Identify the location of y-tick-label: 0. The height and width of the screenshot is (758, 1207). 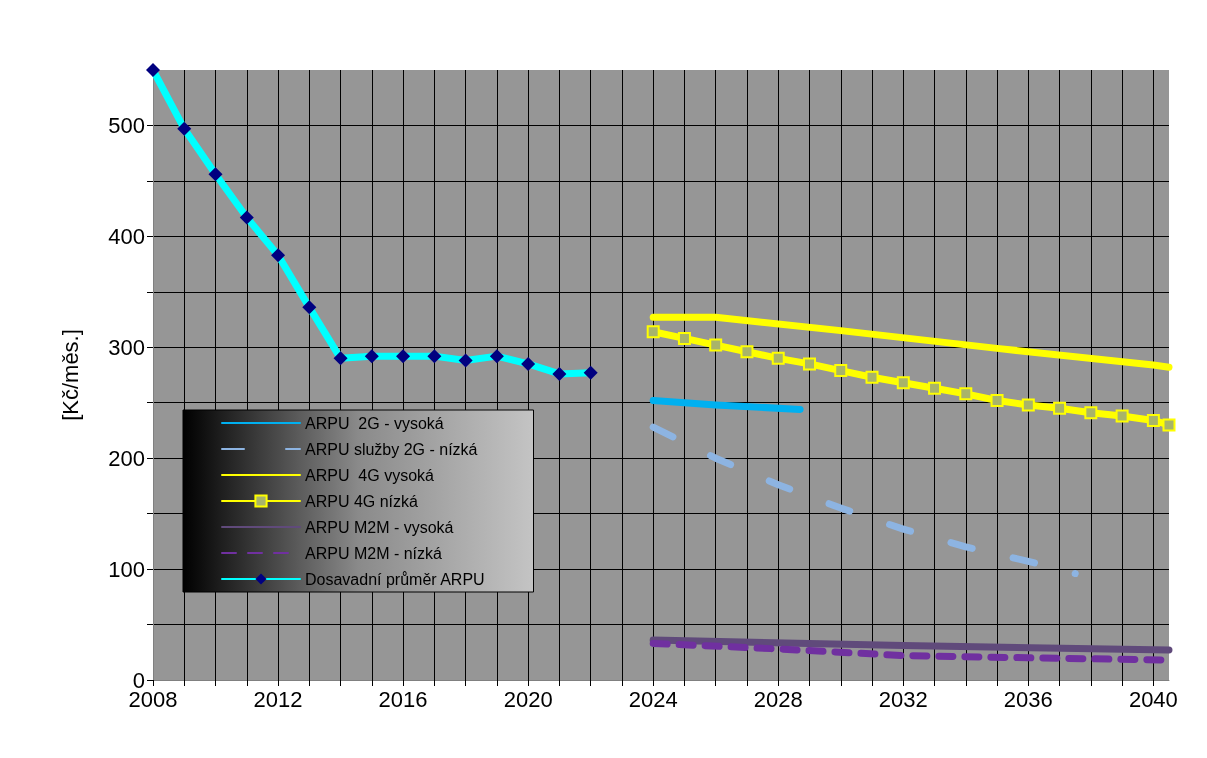
(138, 680).